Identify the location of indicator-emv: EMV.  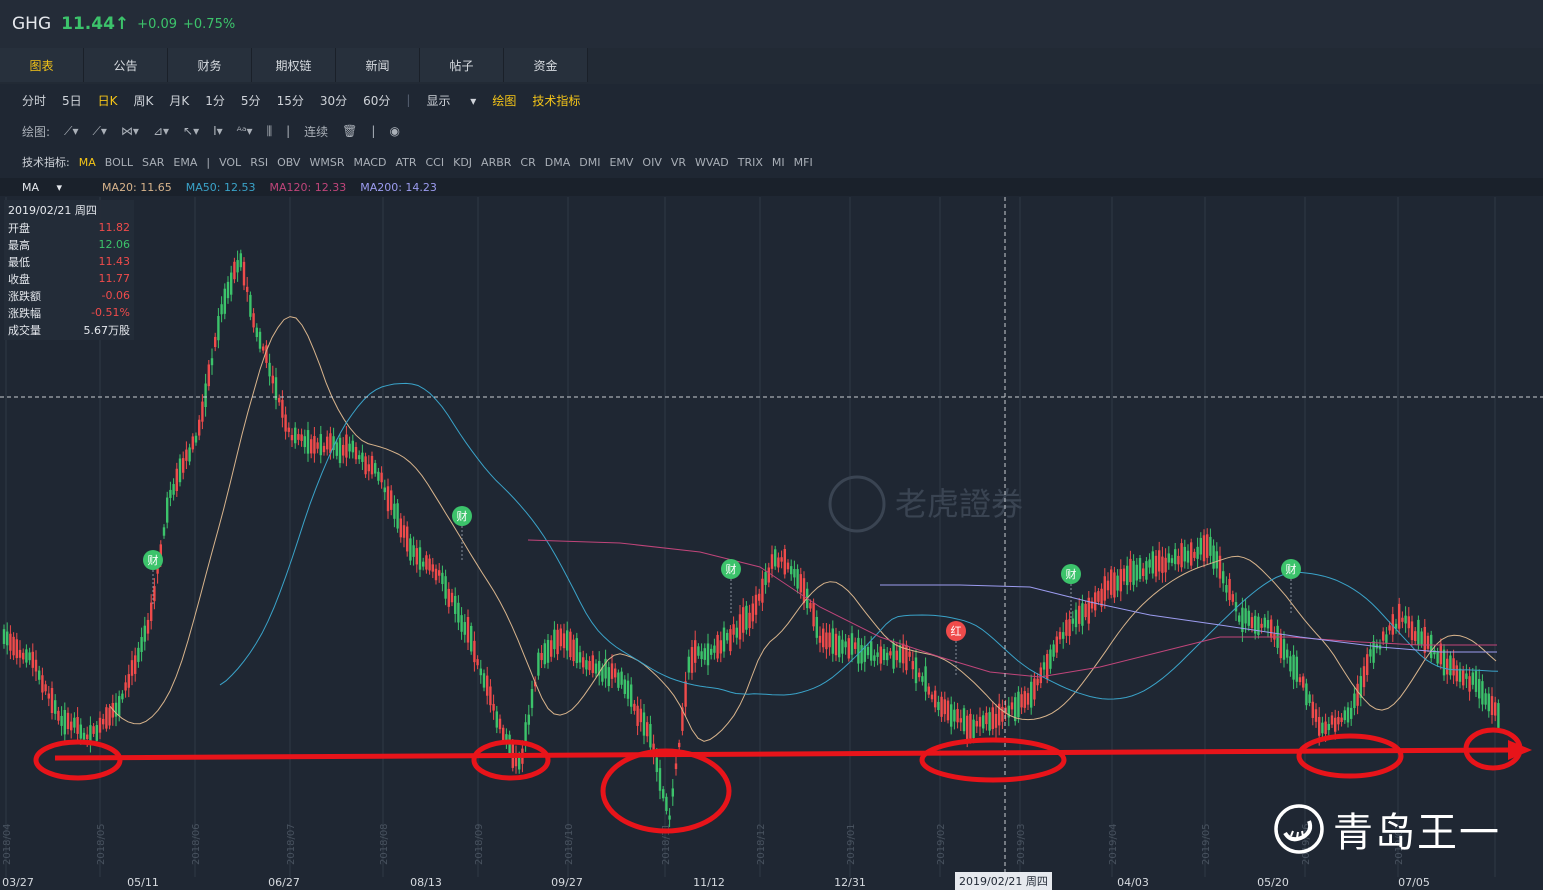
(621, 162).